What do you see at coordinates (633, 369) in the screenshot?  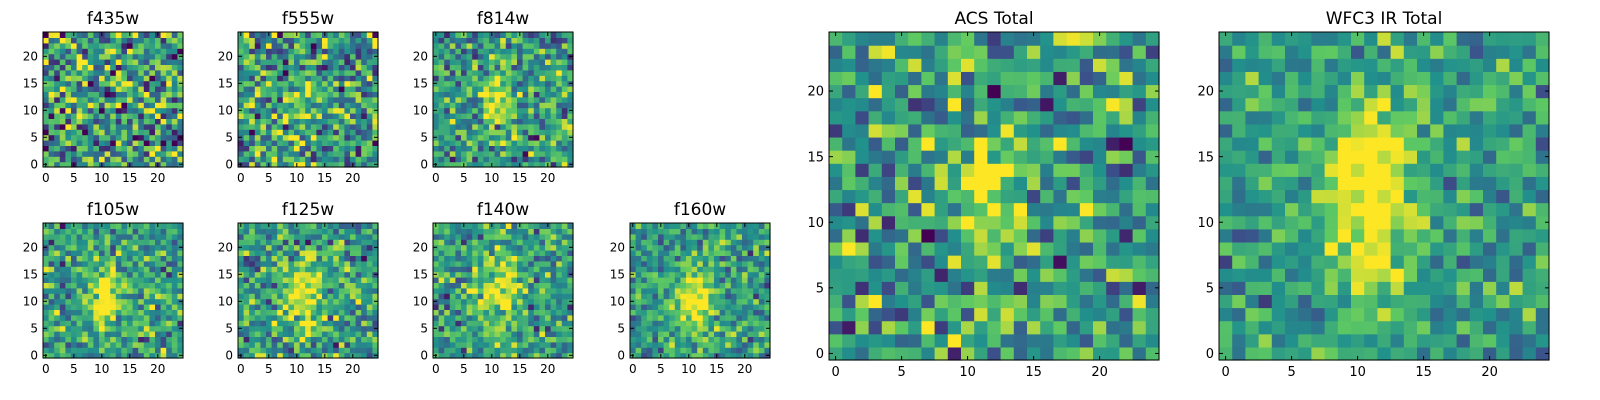 I see `x-tick-label: 0` at bounding box center [633, 369].